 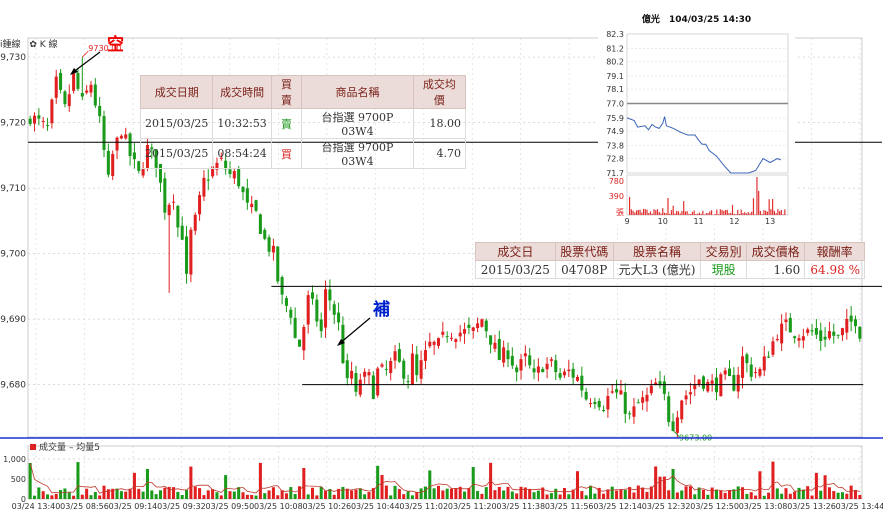 What do you see at coordinates (724, 251) in the screenshot?
I see `col-kind: 交易別` at bounding box center [724, 251].